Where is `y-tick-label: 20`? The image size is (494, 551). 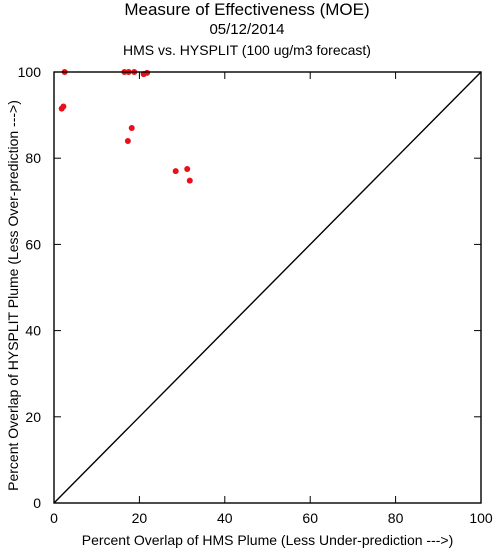 y-tick-label: 20 is located at coordinates (33, 417).